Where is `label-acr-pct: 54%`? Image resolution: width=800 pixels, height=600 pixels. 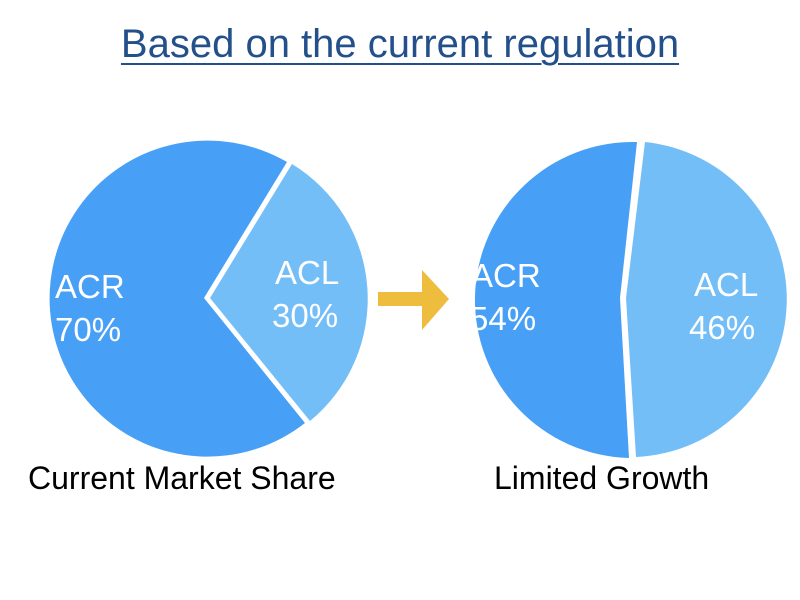
label-acr-pct: 54% is located at coordinates (503, 318).